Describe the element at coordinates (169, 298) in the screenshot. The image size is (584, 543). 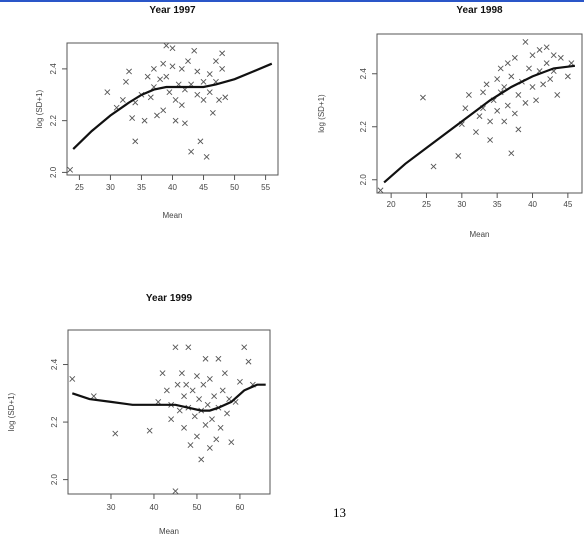
I see `chart-title: Year 1999` at that location.